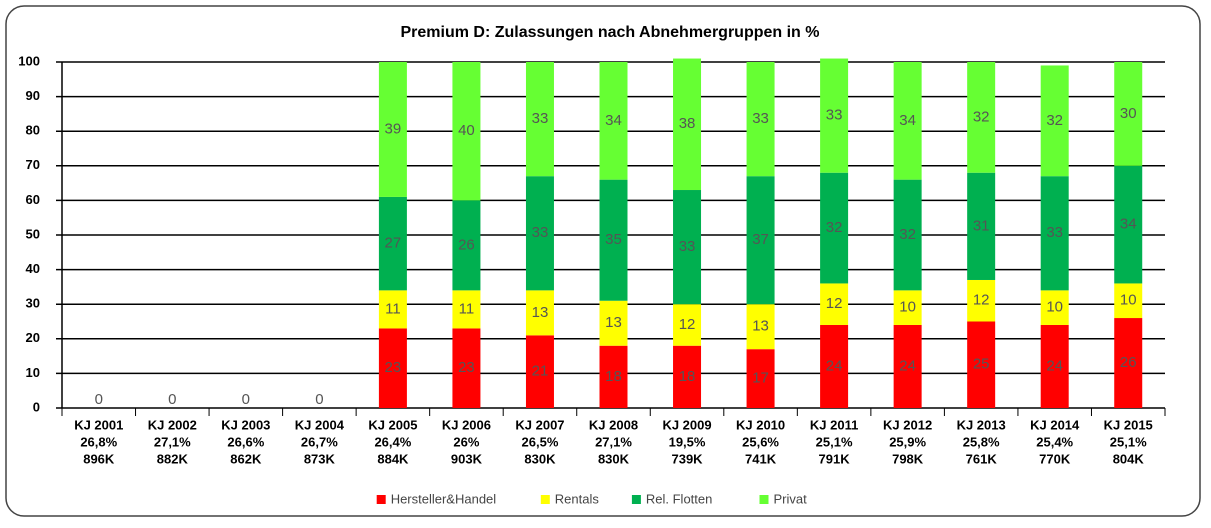 The height and width of the screenshot is (528, 1211). I want to click on x-tick-label: 903K, so click(467, 458).